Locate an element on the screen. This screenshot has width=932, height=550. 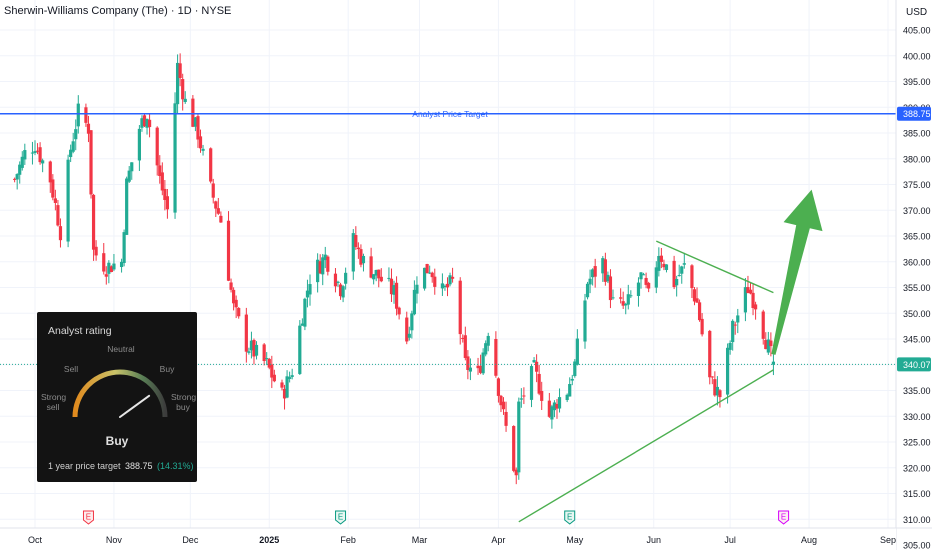
rating-gauge is located at coordinates (120, 393).